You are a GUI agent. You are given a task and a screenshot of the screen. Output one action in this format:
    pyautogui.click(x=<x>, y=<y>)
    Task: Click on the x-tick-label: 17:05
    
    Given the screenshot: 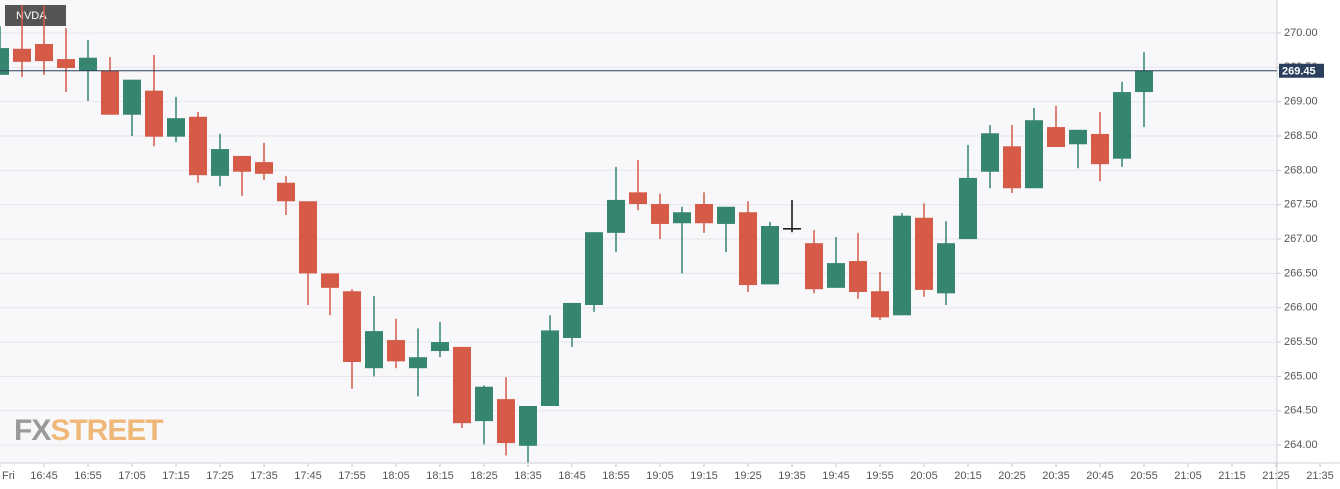 What is the action you would take?
    pyautogui.click(x=132, y=476)
    